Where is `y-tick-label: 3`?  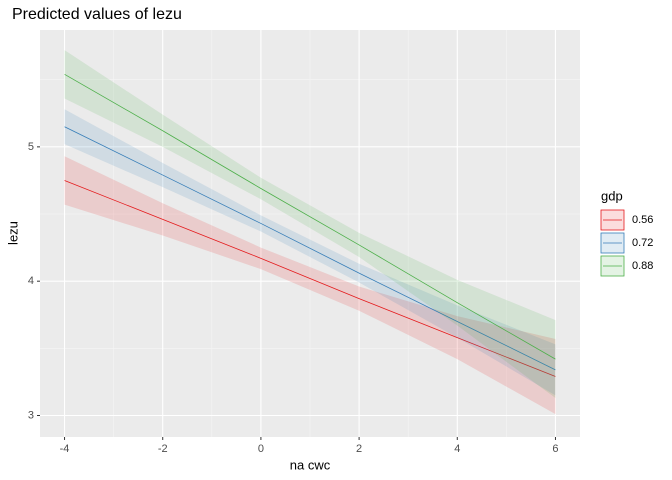
y-tick-label: 3 is located at coordinates (31, 415).